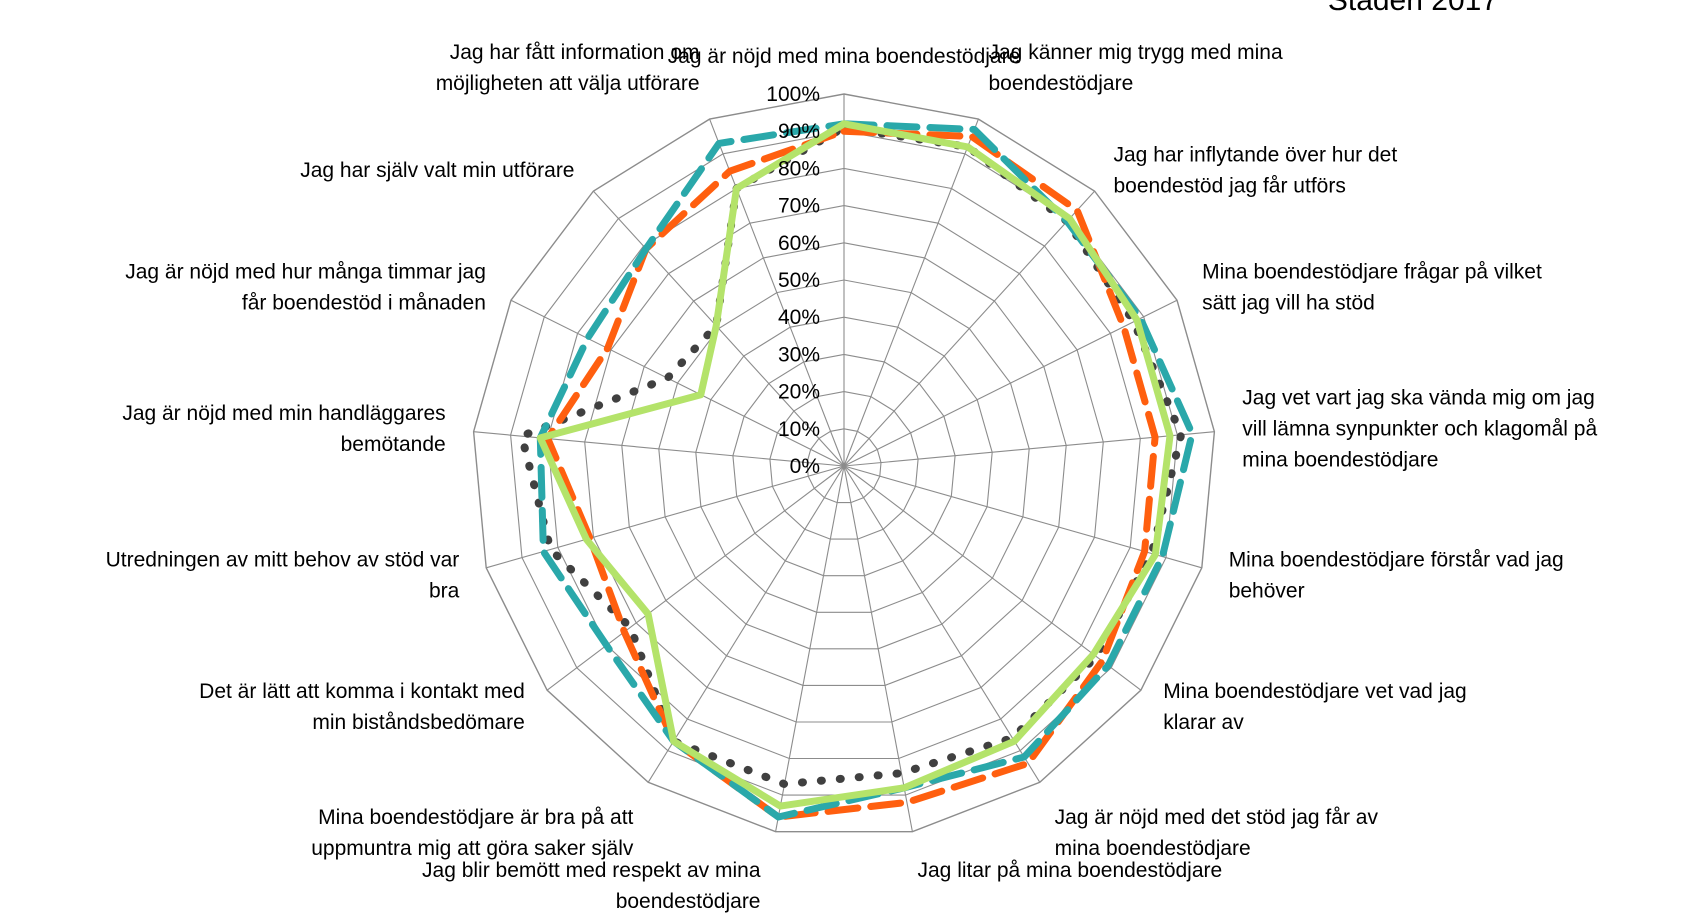 The image size is (1688, 914). I want to click on category-label-line: Mina boendestödjare vet vad jag, so click(1315, 691).